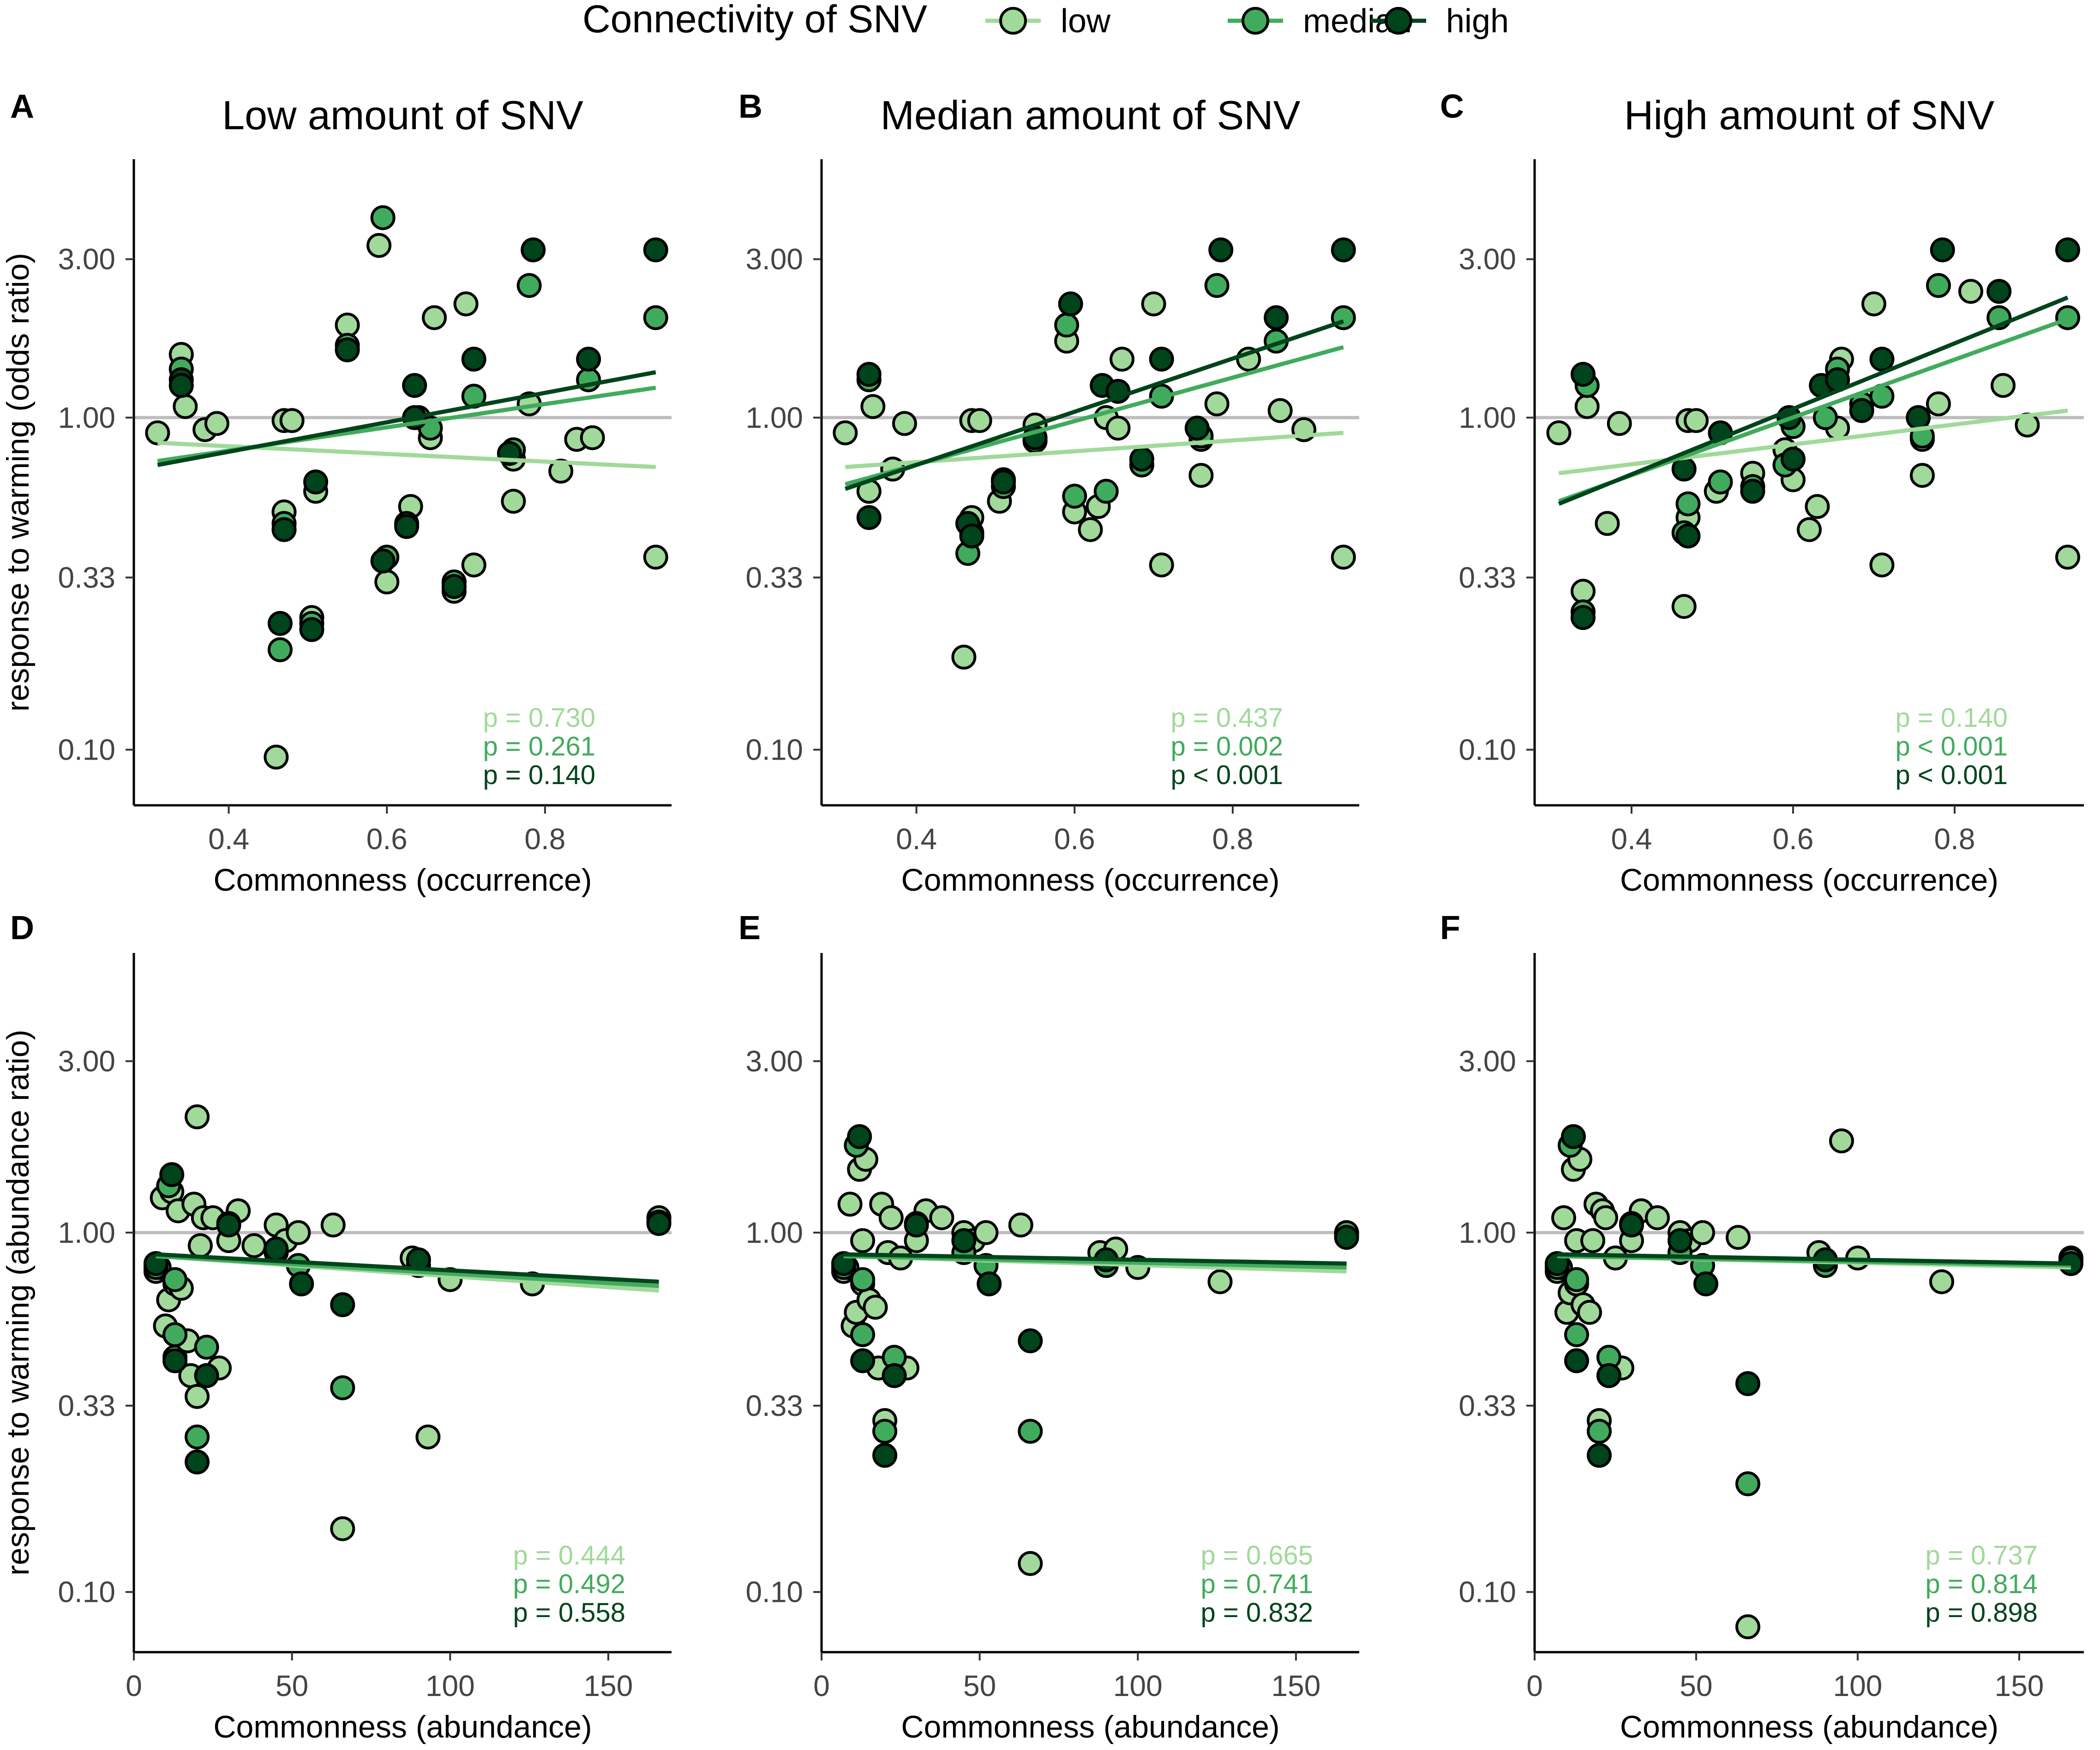 The width and height of the screenshot is (2100, 1750). Describe the element at coordinates (1255, 21) in the screenshot. I see `legend-marker-median` at that location.